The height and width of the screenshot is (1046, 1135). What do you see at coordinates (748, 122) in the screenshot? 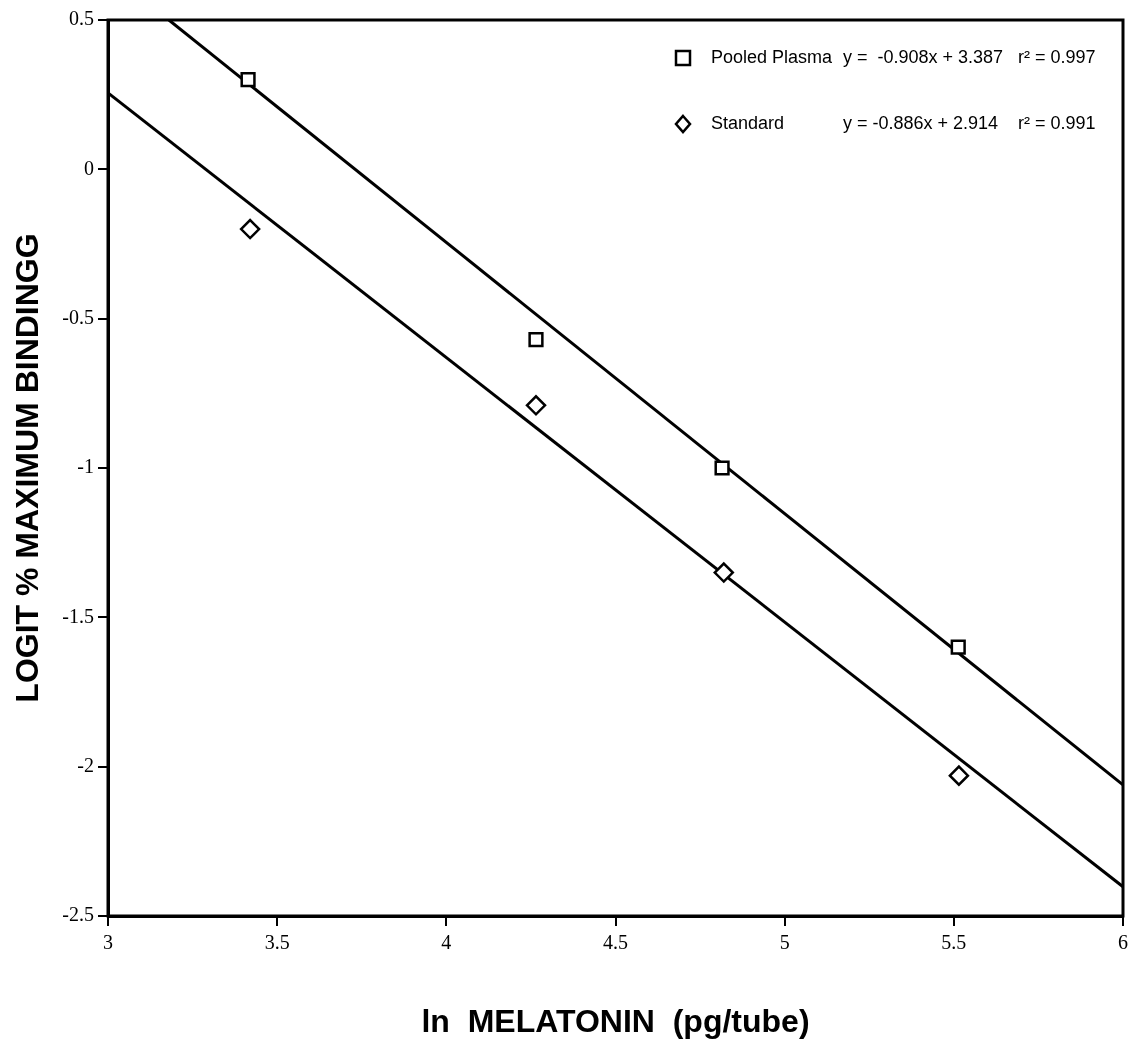
I see `legend-label: Standard` at bounding box center [748, 122].